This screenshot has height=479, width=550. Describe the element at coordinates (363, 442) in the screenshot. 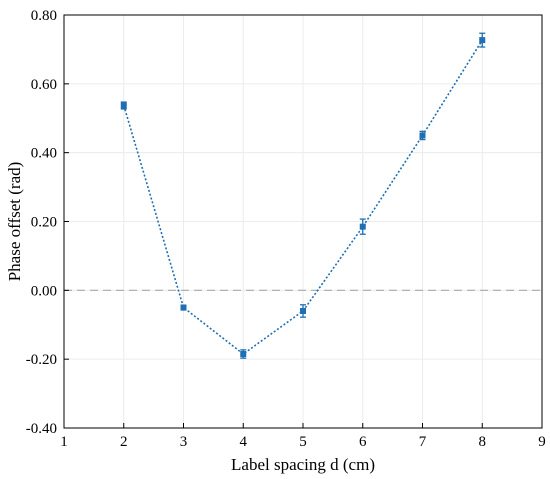

I see `x-tick-label: 6` at that location.